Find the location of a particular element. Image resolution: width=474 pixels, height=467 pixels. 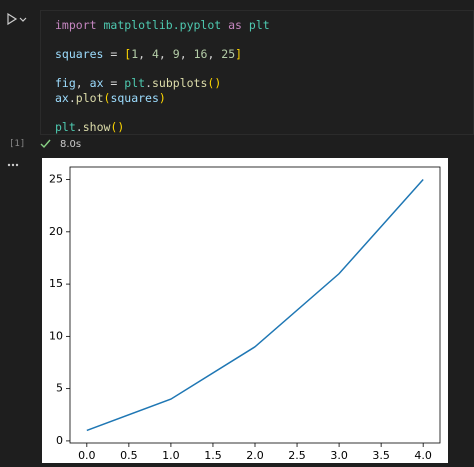

code-token: 9 is located at coordinates (176, 54).